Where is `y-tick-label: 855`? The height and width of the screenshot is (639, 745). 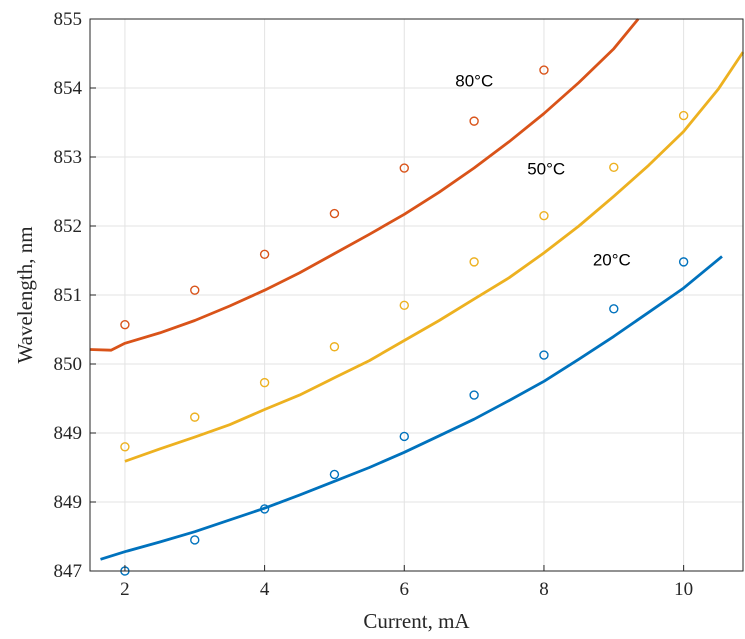 y-tick-label: 855 is located at coordinates (68, 19).